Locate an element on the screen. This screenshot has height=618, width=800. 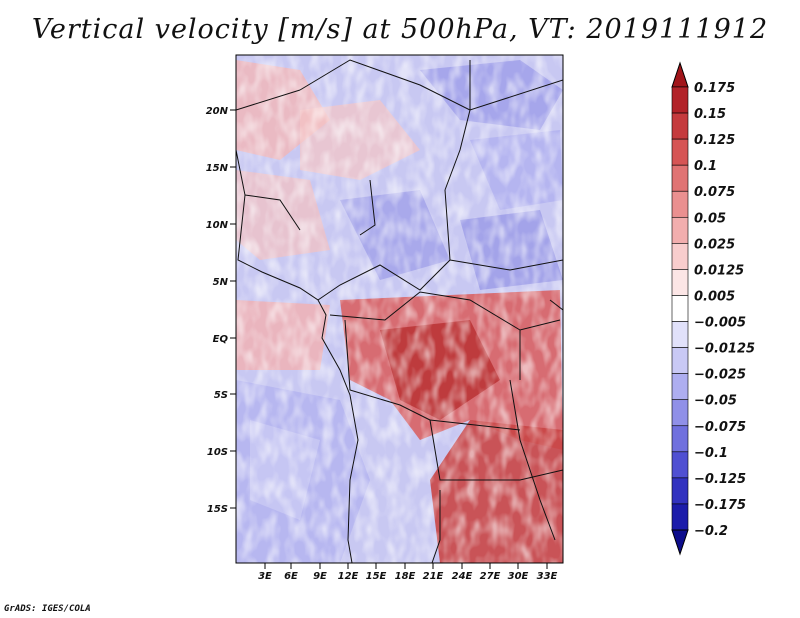
lon-tick-label: 3E is located at coordinates (265, 576).